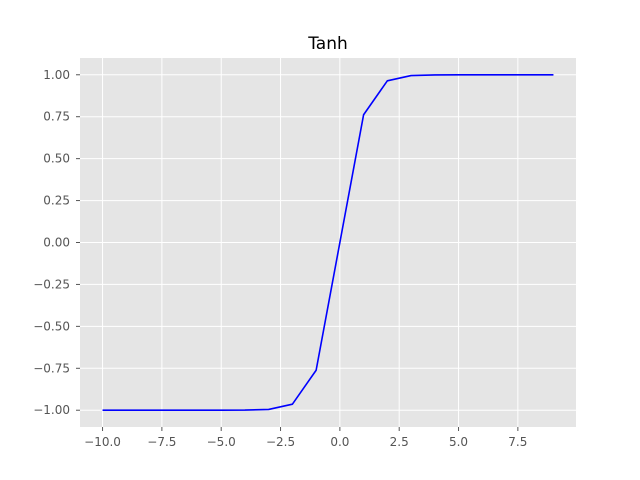 The height and width of the screenshot is (480, 640). What do you see at coordinates (51, 326) in the screenshot?
I see `y-tick-label: −0.50` at bounding box center [51, 326].